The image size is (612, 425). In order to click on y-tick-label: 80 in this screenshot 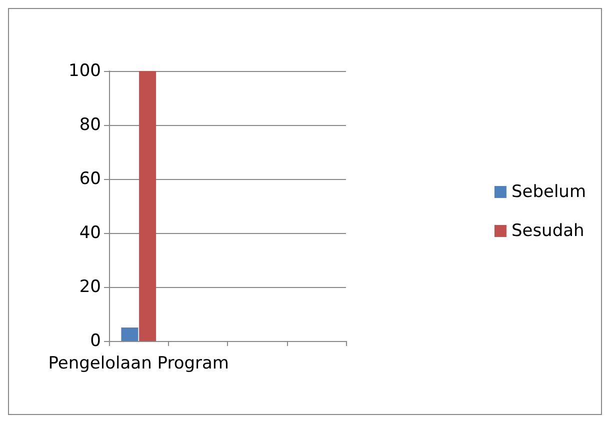, I will do `click(90, 125)`.